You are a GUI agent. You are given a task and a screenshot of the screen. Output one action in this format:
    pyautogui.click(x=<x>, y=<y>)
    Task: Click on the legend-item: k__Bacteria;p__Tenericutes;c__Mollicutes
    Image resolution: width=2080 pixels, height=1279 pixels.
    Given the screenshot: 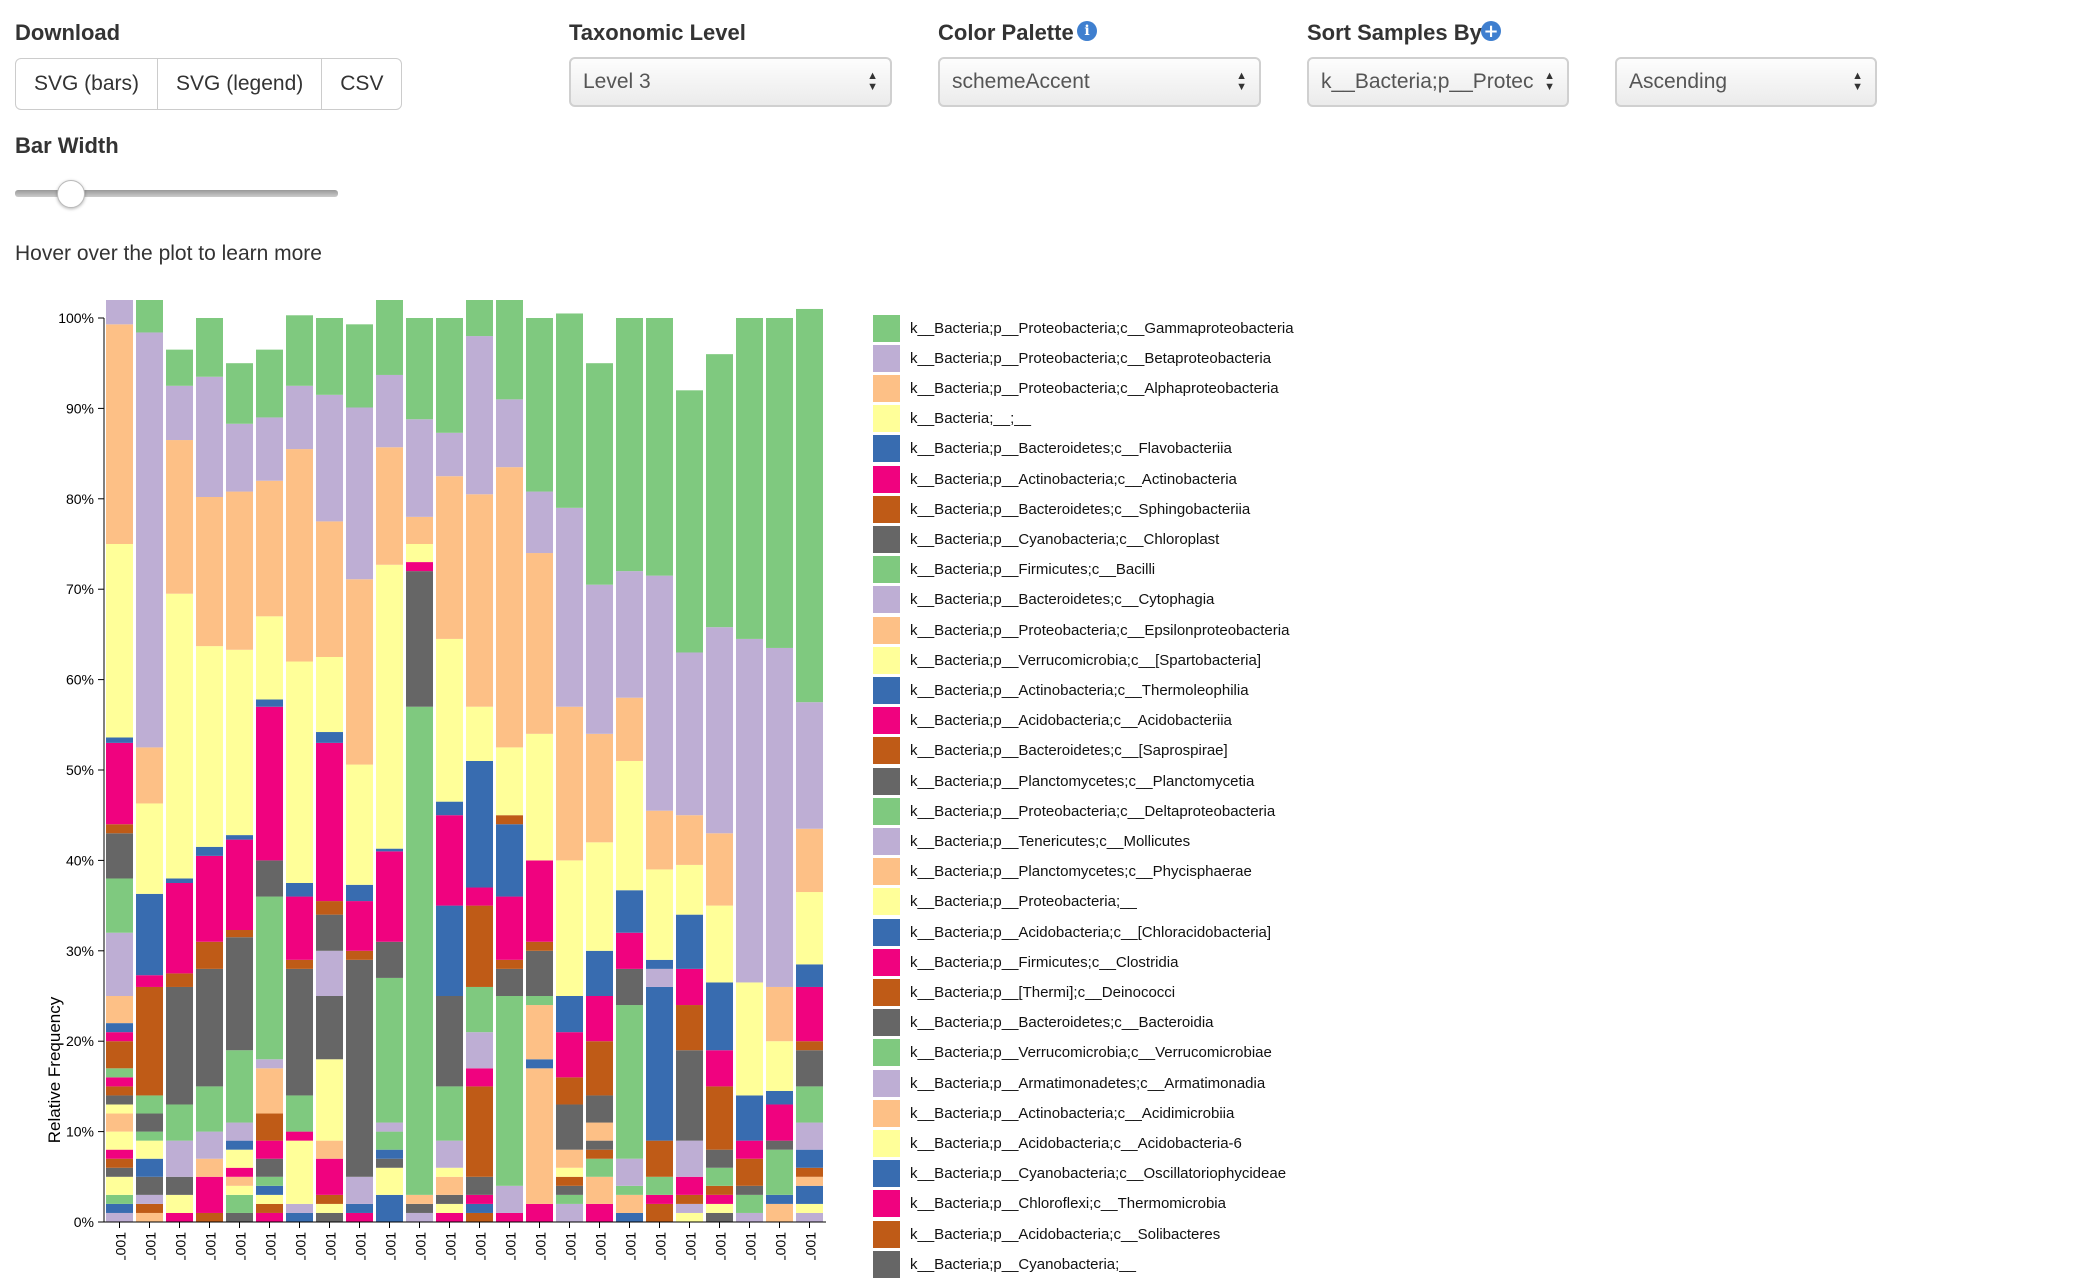 What is the action you would take?
    pyautogui.click(x=1031, y=841)
    